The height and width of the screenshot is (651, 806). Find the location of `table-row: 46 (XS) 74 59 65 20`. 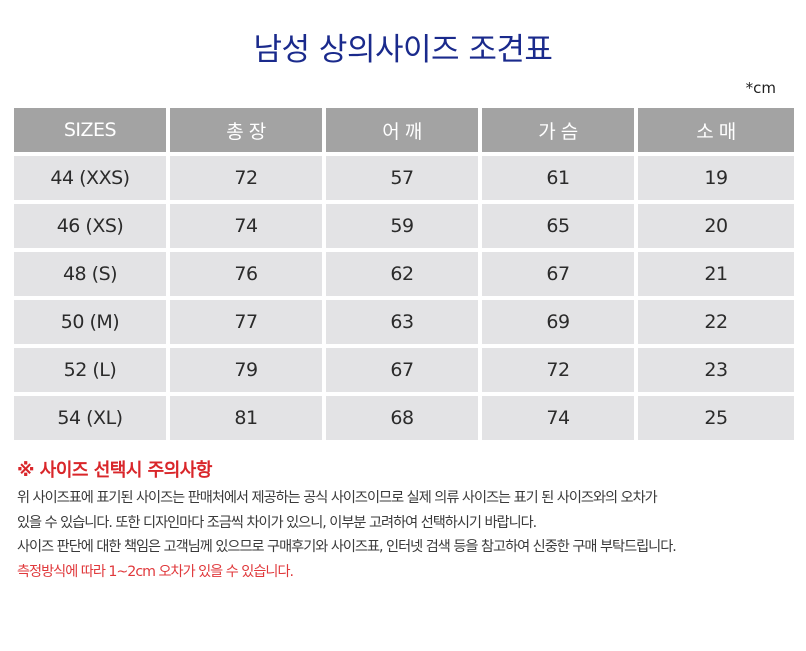

table-row: 46 (XS) 74 59 65 20 is located at coordinates (404, 228).